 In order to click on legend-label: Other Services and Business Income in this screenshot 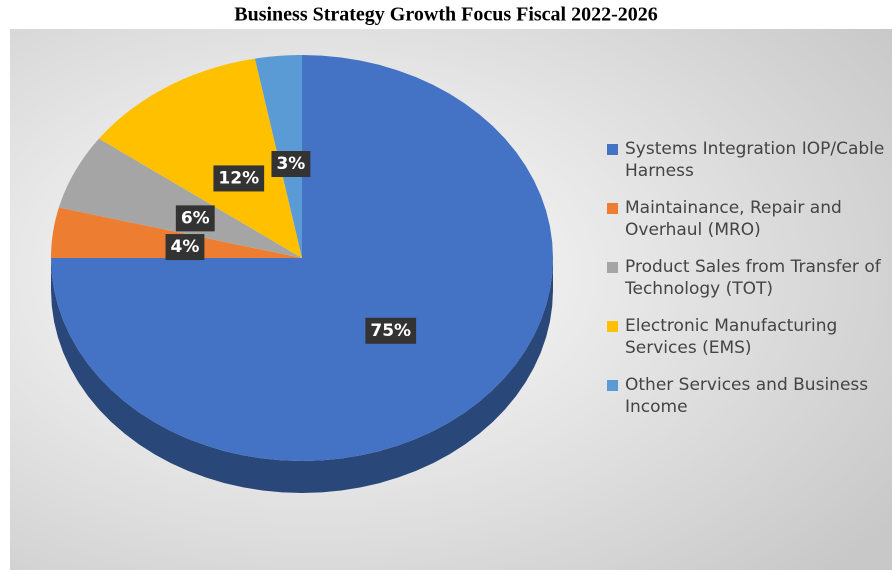, I will do `click(747, 396)`.